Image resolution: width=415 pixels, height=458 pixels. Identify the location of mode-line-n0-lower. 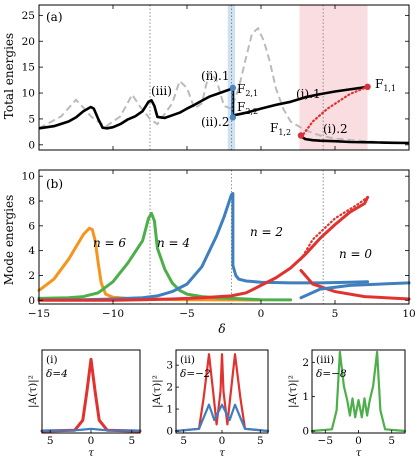
(355, 285).